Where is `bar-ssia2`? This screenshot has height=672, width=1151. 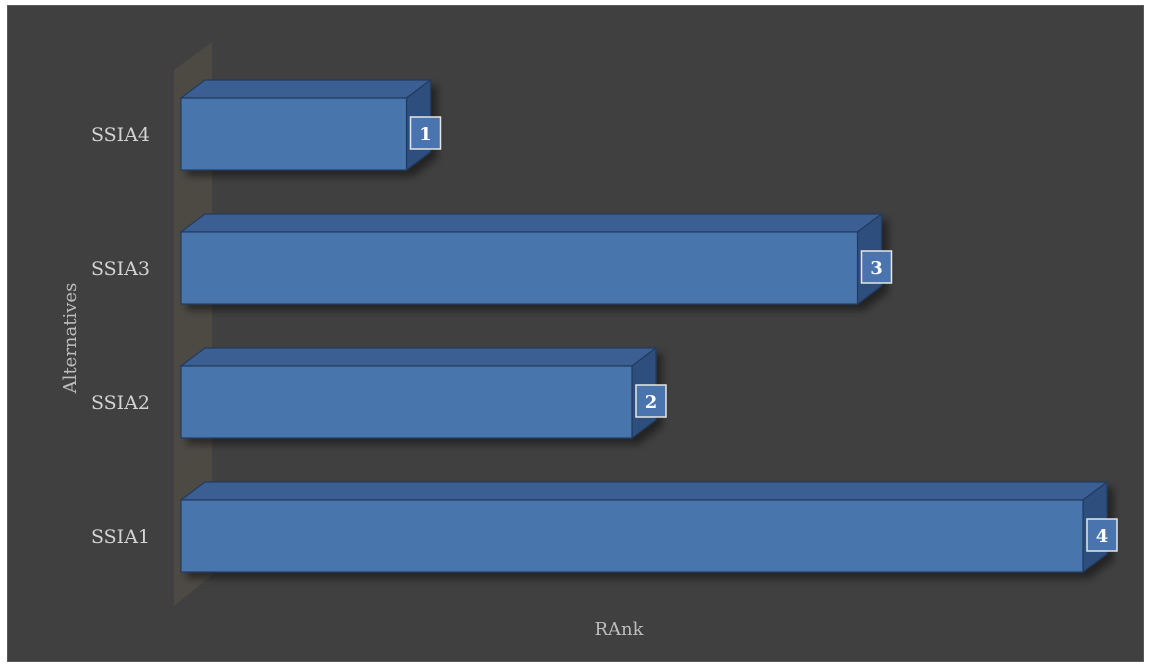 bar-ssia2 is located at coordinates (418, 393).